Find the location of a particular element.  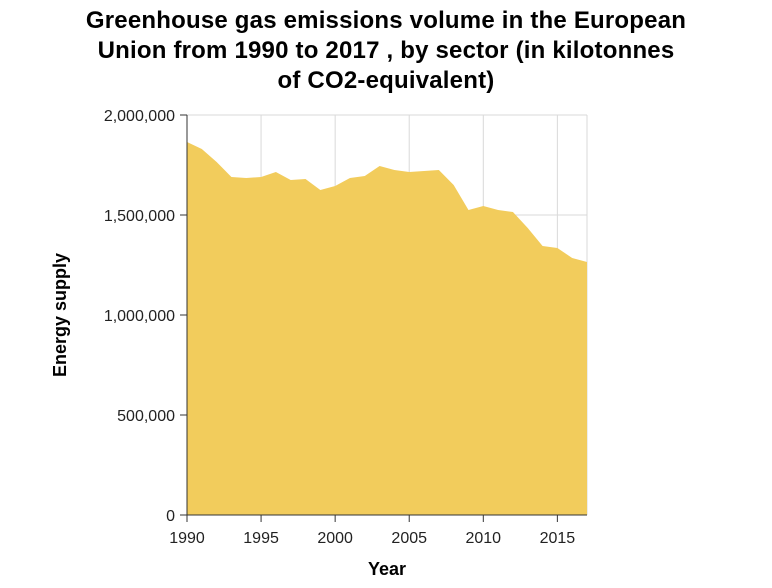

x-axis-title: Year is located at coordinates (387, 569).